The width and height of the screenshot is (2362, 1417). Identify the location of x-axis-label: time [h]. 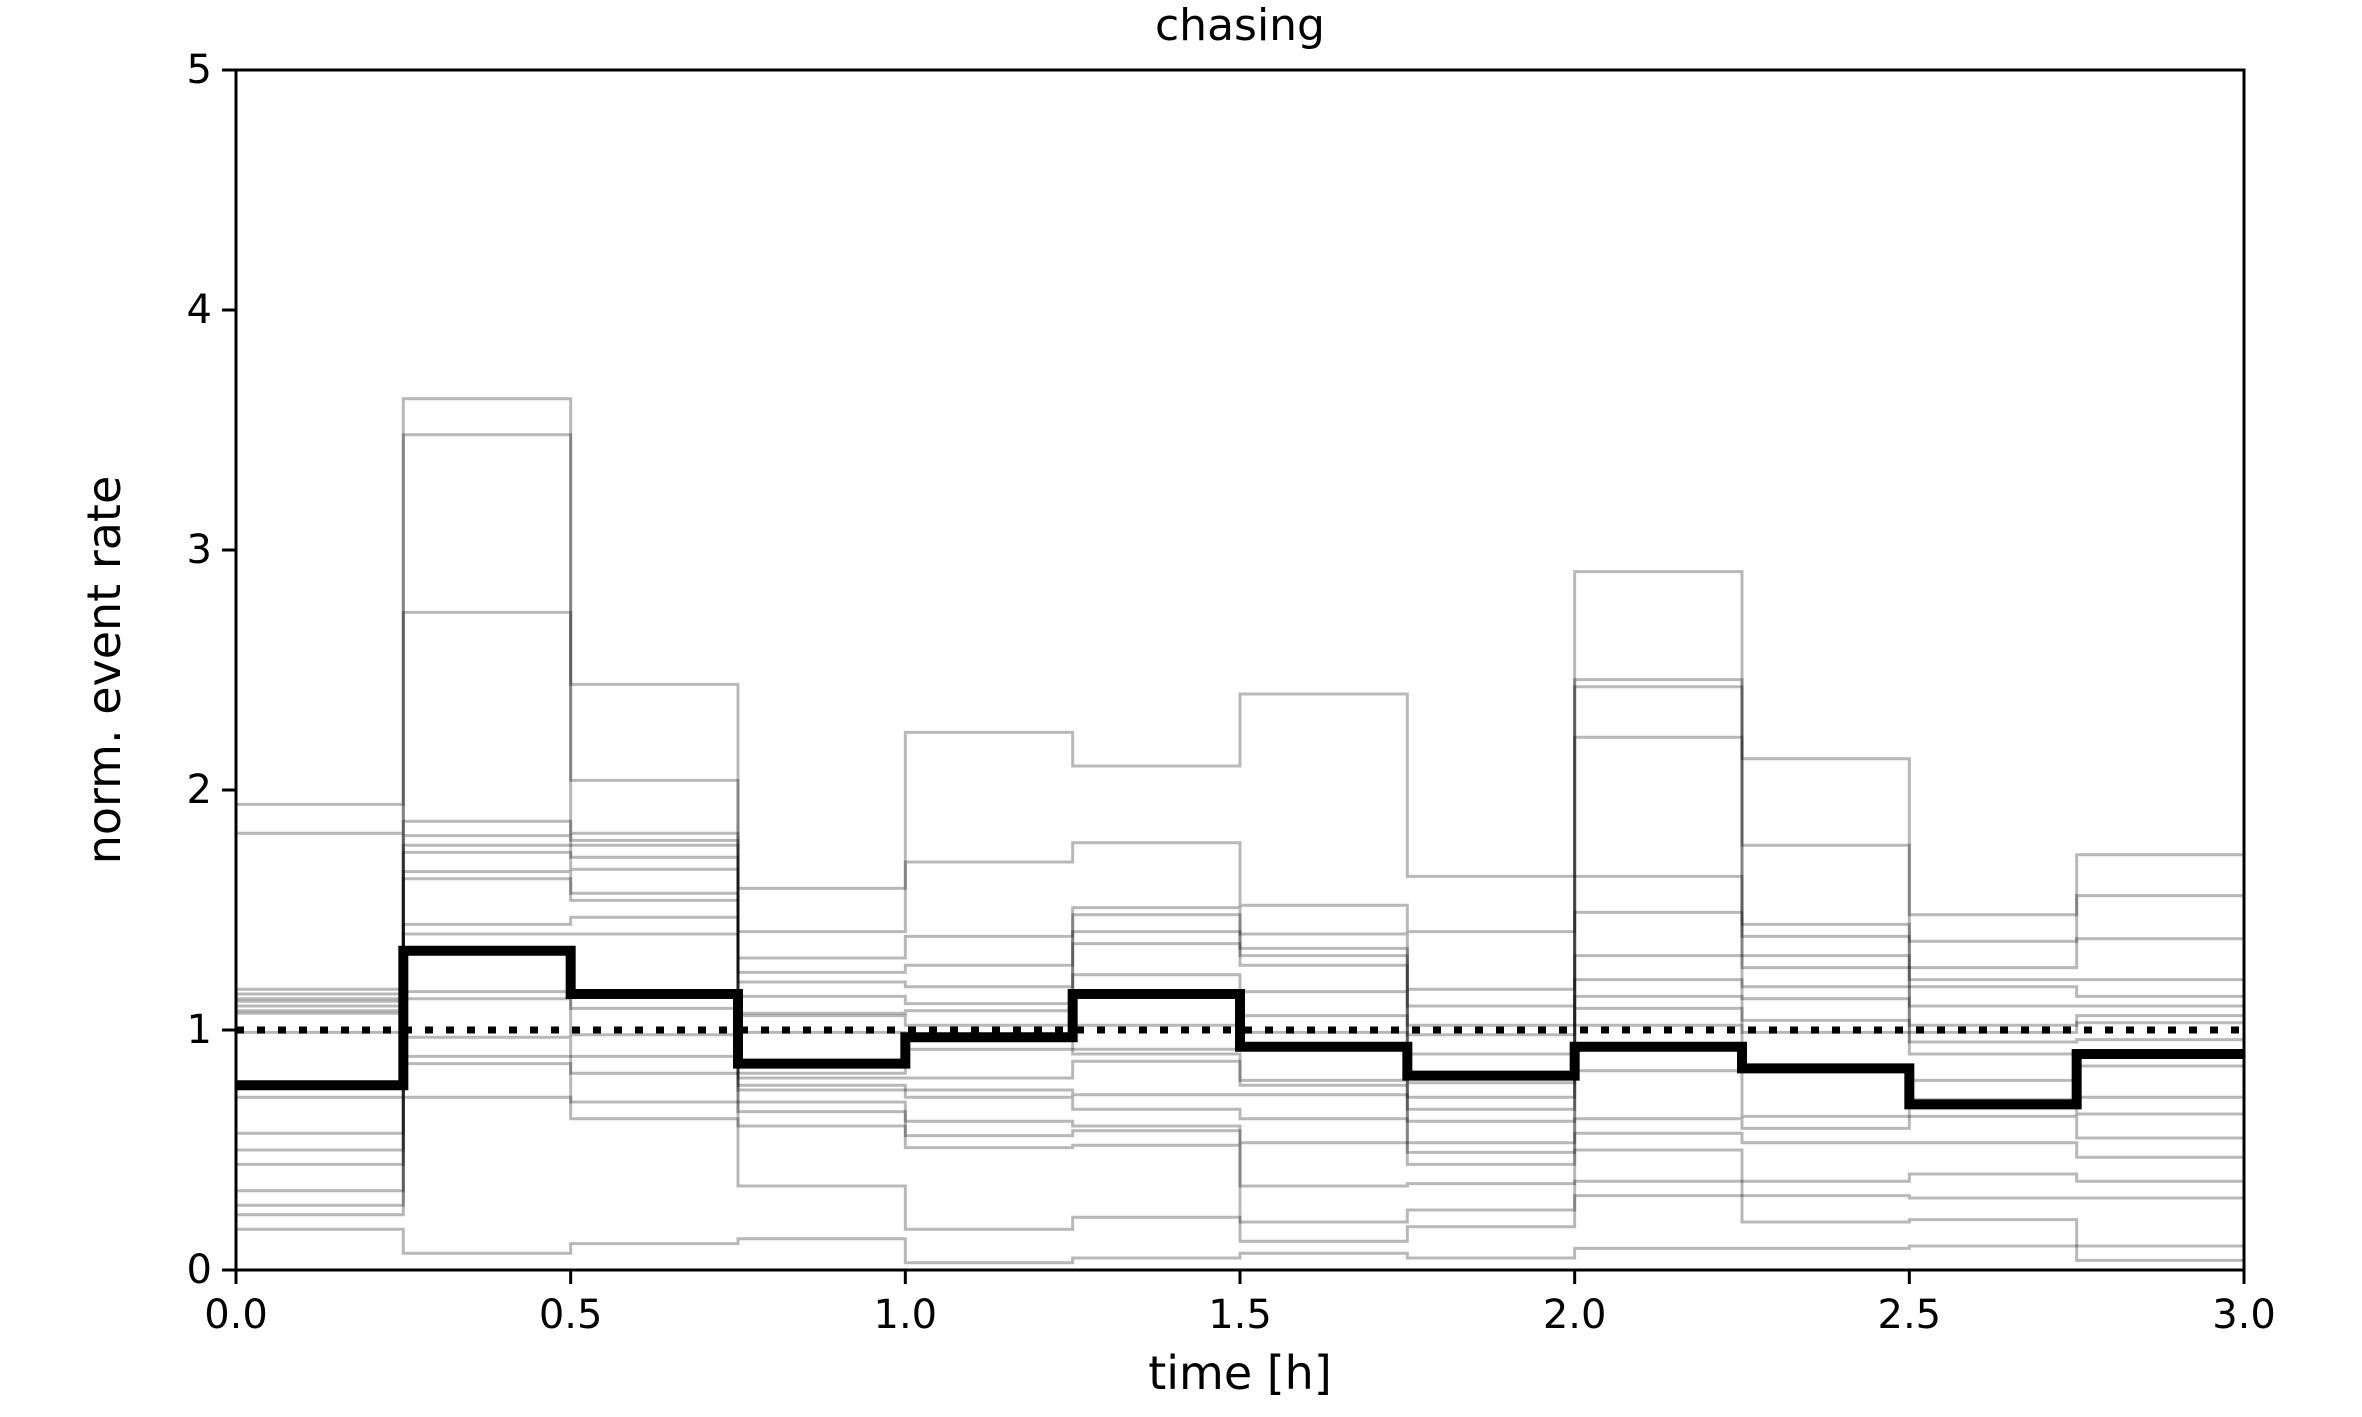
(1240, 1373).